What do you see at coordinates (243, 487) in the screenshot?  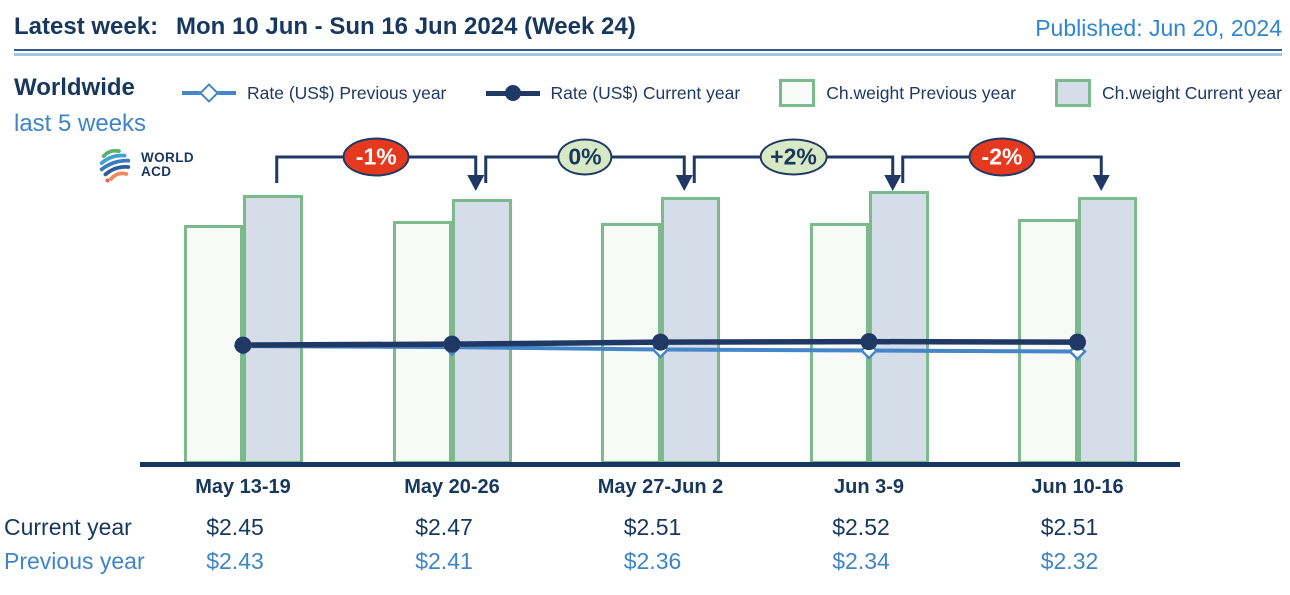 I see `x-axis-label: May 13-19` at bounding box center [243, 487].